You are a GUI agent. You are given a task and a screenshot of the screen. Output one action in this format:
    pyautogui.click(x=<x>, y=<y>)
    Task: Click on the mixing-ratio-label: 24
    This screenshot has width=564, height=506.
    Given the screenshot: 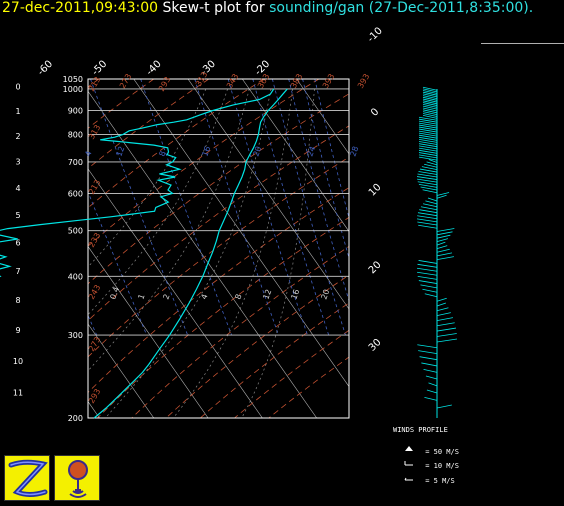 What is the action you would take?
    pyautogui.click(x=311, y=151)
    